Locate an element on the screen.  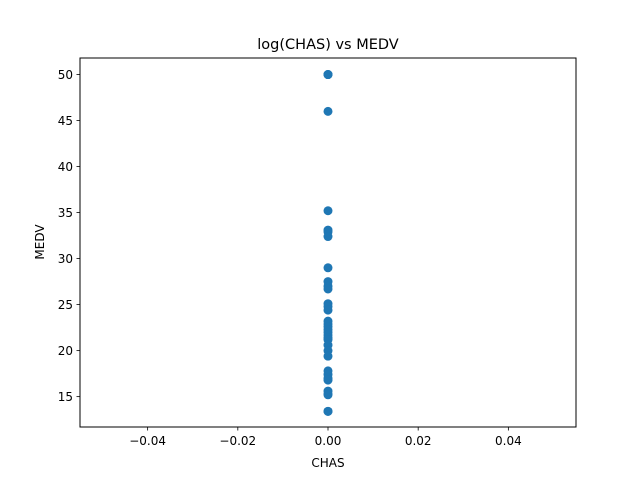
x-axis-label: CHAS is located at coordinates (327, 463).